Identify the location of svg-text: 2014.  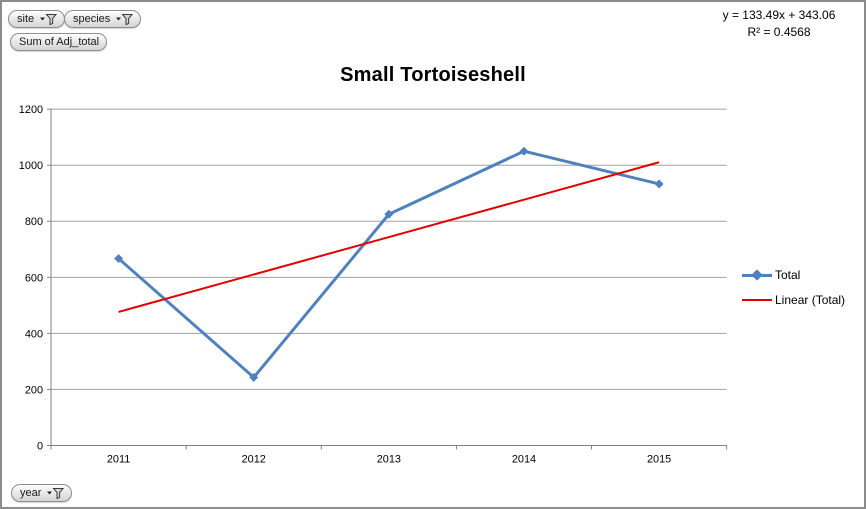
(524, 459).